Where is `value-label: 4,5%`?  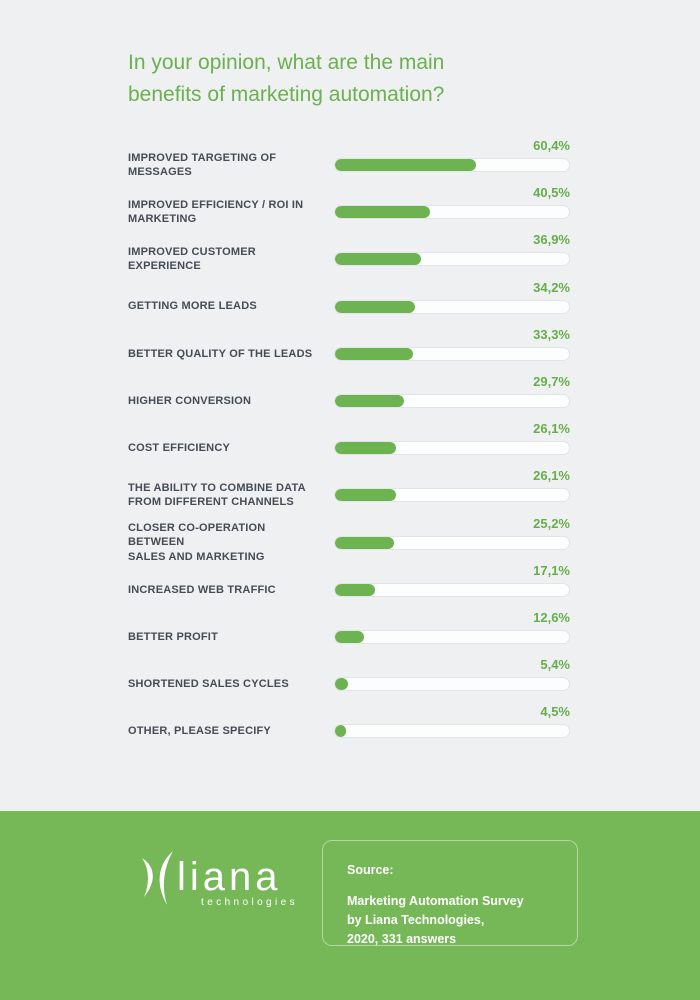 value-label: 4,5% is located at coordinates (555, 712).